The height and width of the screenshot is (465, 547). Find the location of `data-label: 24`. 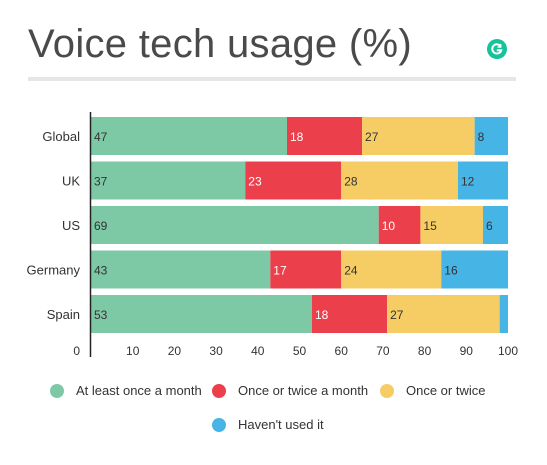

data-label: 24 is located at coordinates (351, 271).